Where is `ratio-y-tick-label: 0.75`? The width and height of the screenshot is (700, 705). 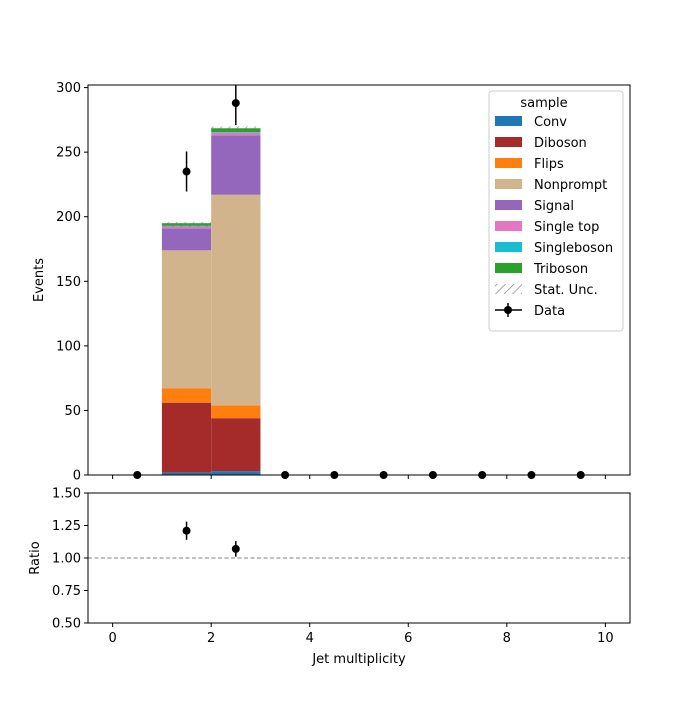 ratio-y-tick-label: 0.75 is located at coordinates (66, 591).